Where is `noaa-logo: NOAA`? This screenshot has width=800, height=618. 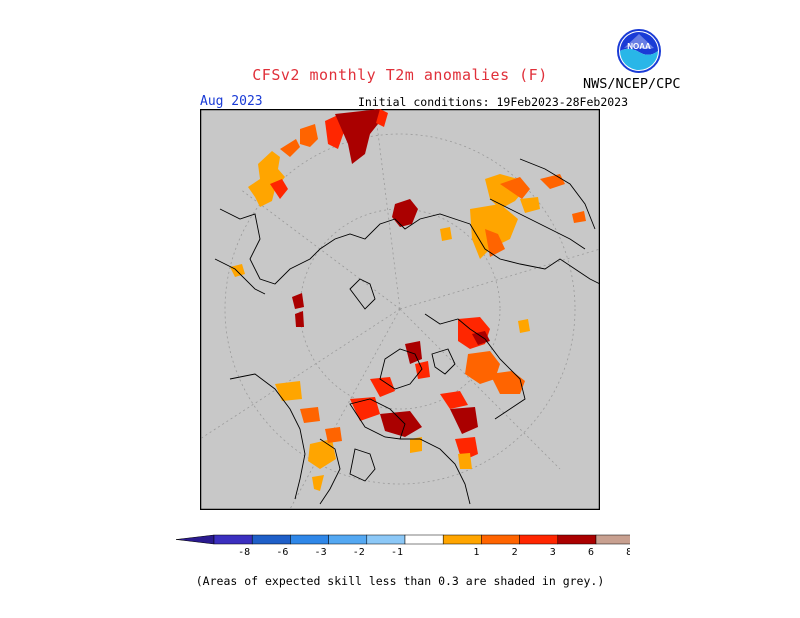
noaa-logo: NOAA is located at coordinates (639, 51).